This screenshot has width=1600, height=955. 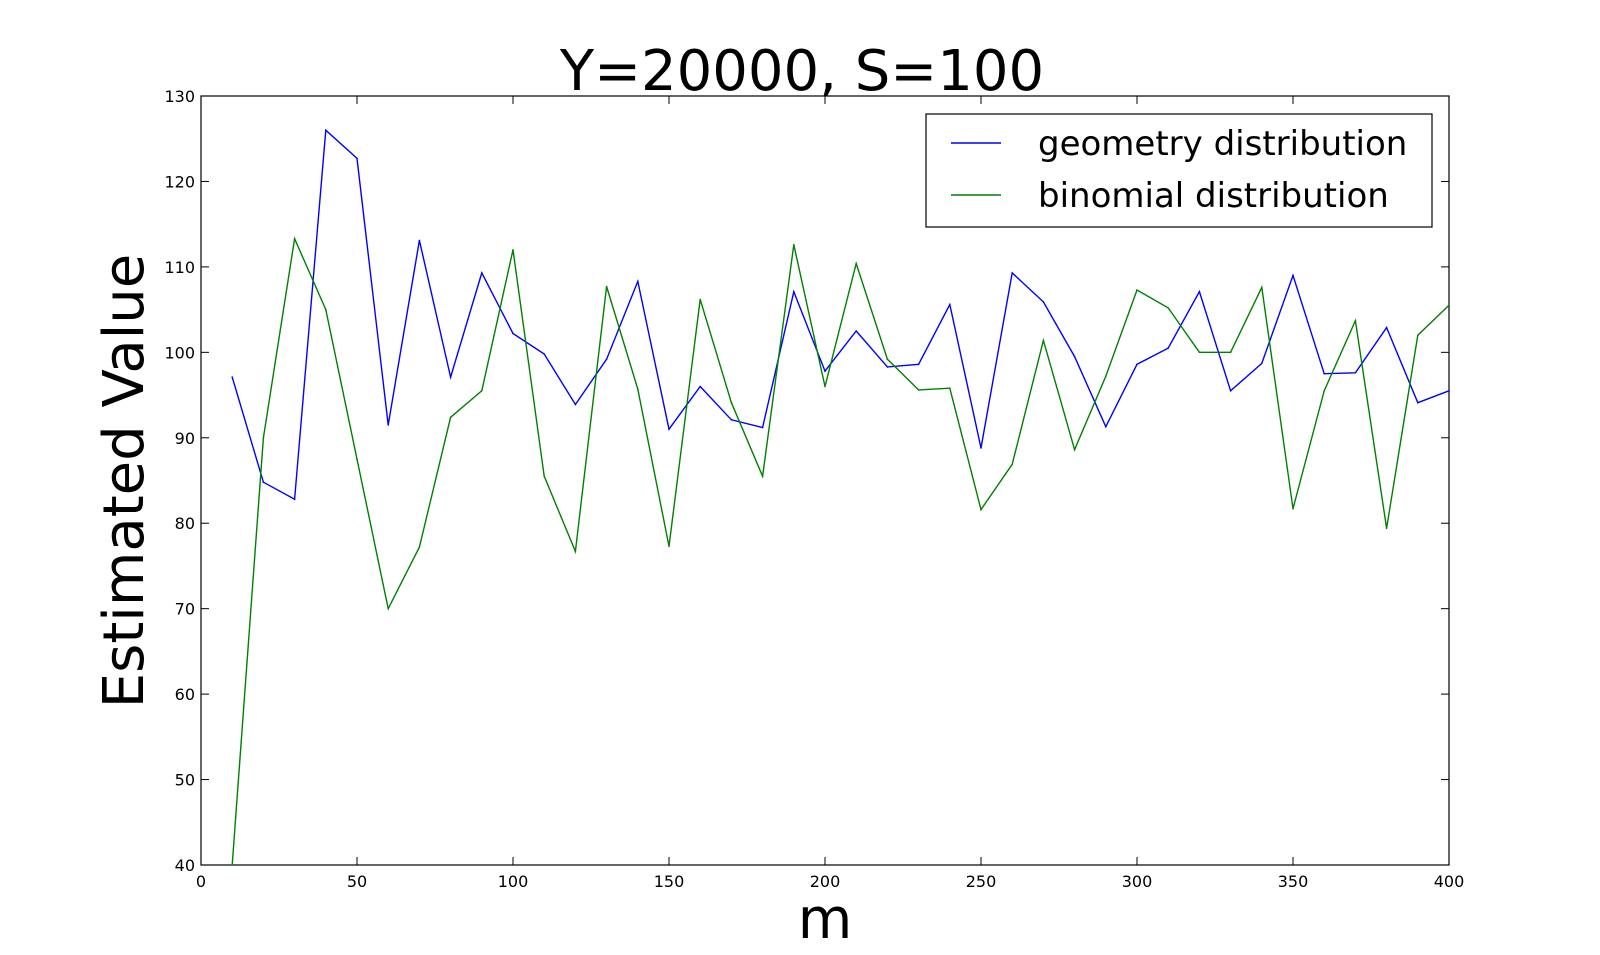 What do you see at coordinates (185, 865) in the screenshot?
I see `y-tick-label: 40` at bounding box center [185, 865].